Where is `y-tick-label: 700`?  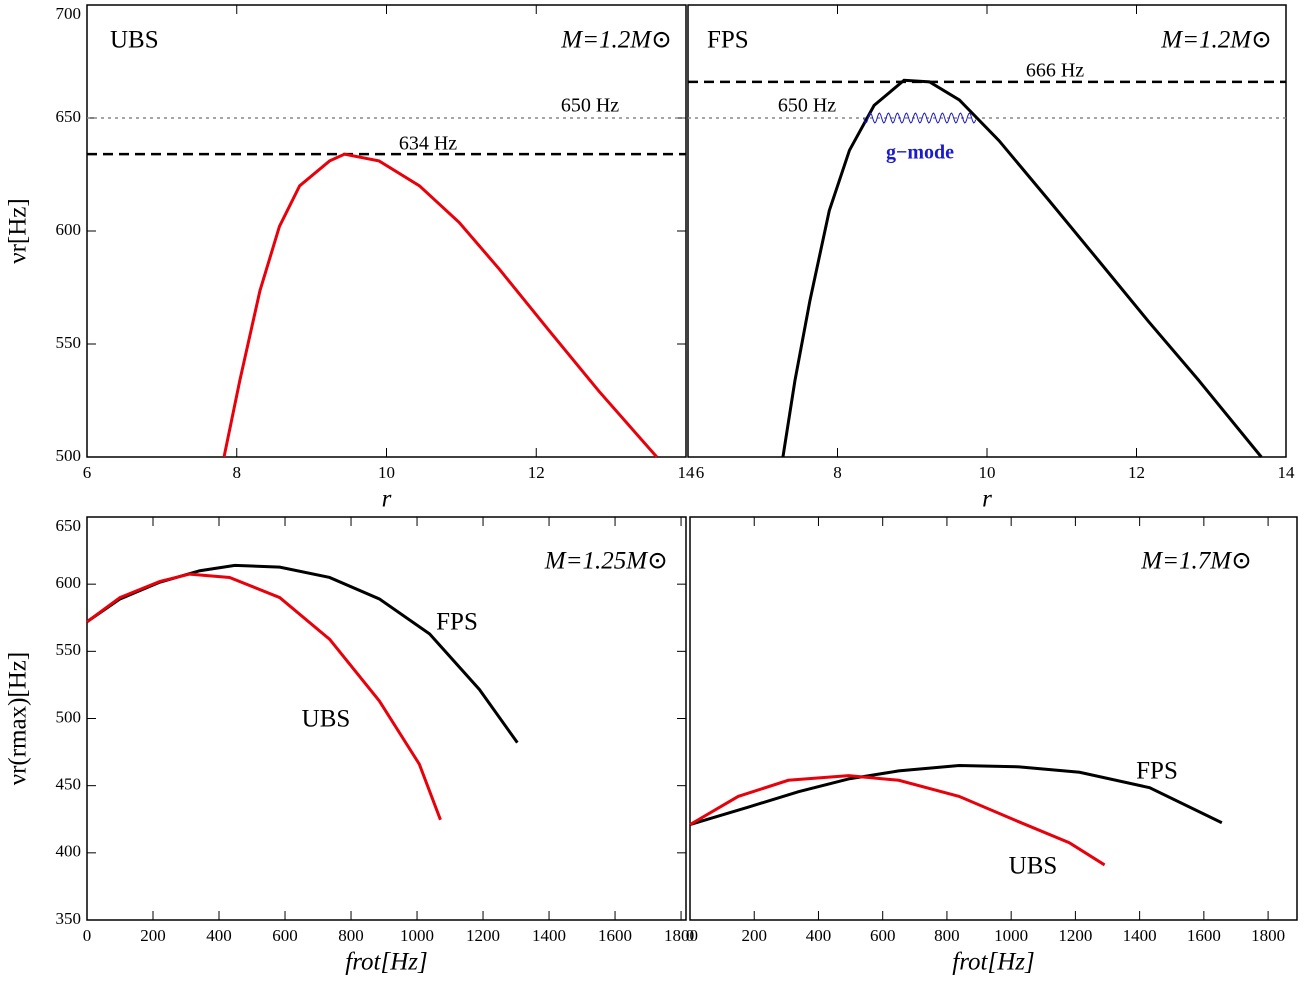 y-tick-label: 700 is located at coordinates (69, 13).